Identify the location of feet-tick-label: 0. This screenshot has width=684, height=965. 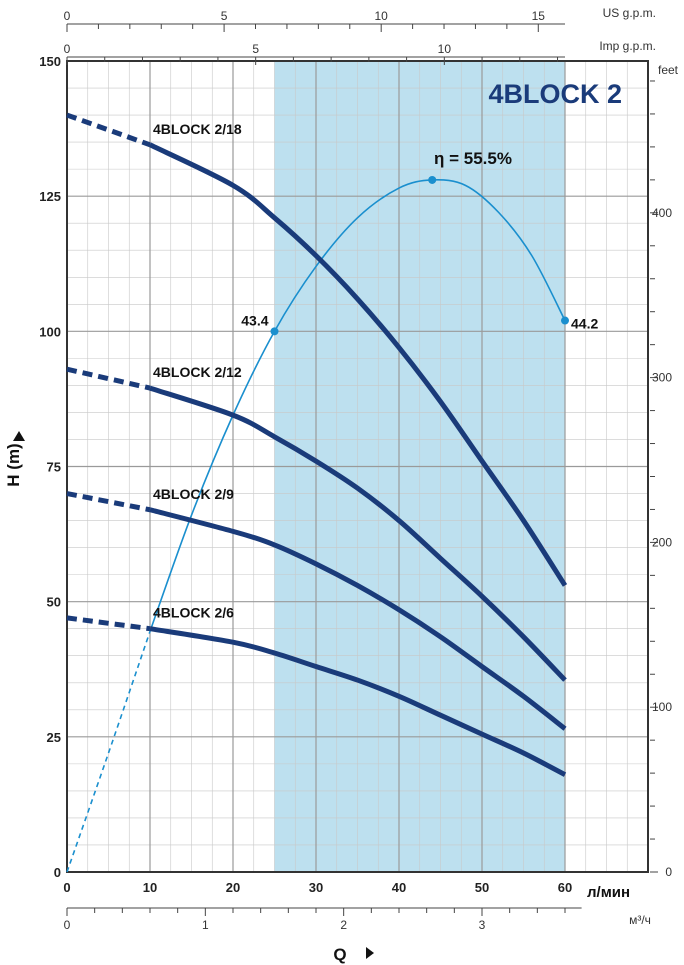
(668, 872).